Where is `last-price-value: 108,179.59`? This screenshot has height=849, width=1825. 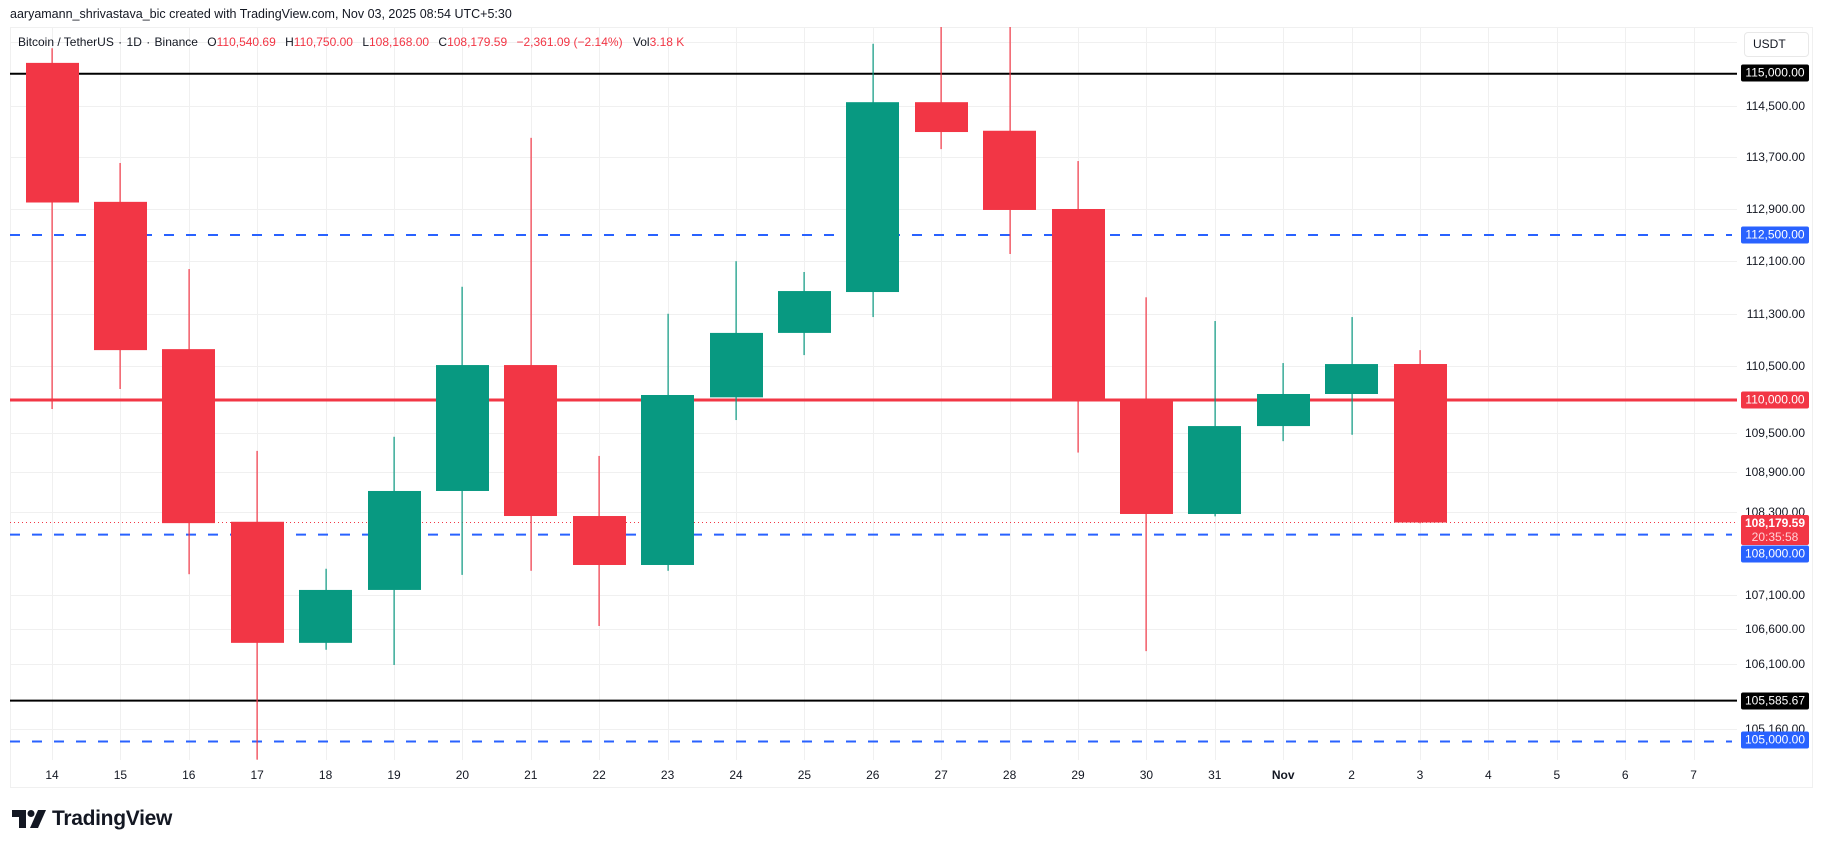 last-price-value: 108,179.59 is located at coordinates (1775, 523).